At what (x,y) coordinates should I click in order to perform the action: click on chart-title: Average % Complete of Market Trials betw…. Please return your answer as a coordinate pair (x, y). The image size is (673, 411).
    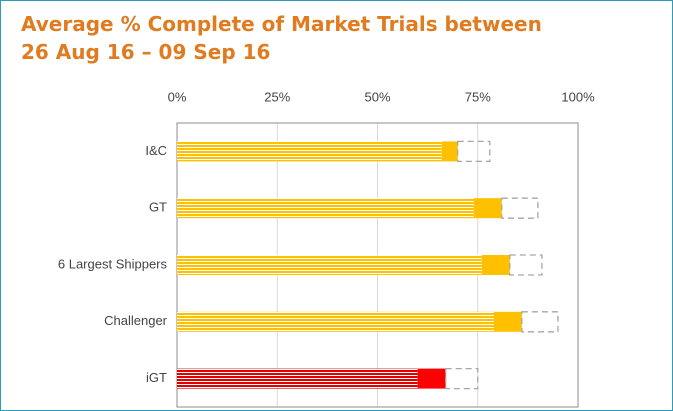
    Looking at the image, I should click on (281, 24).